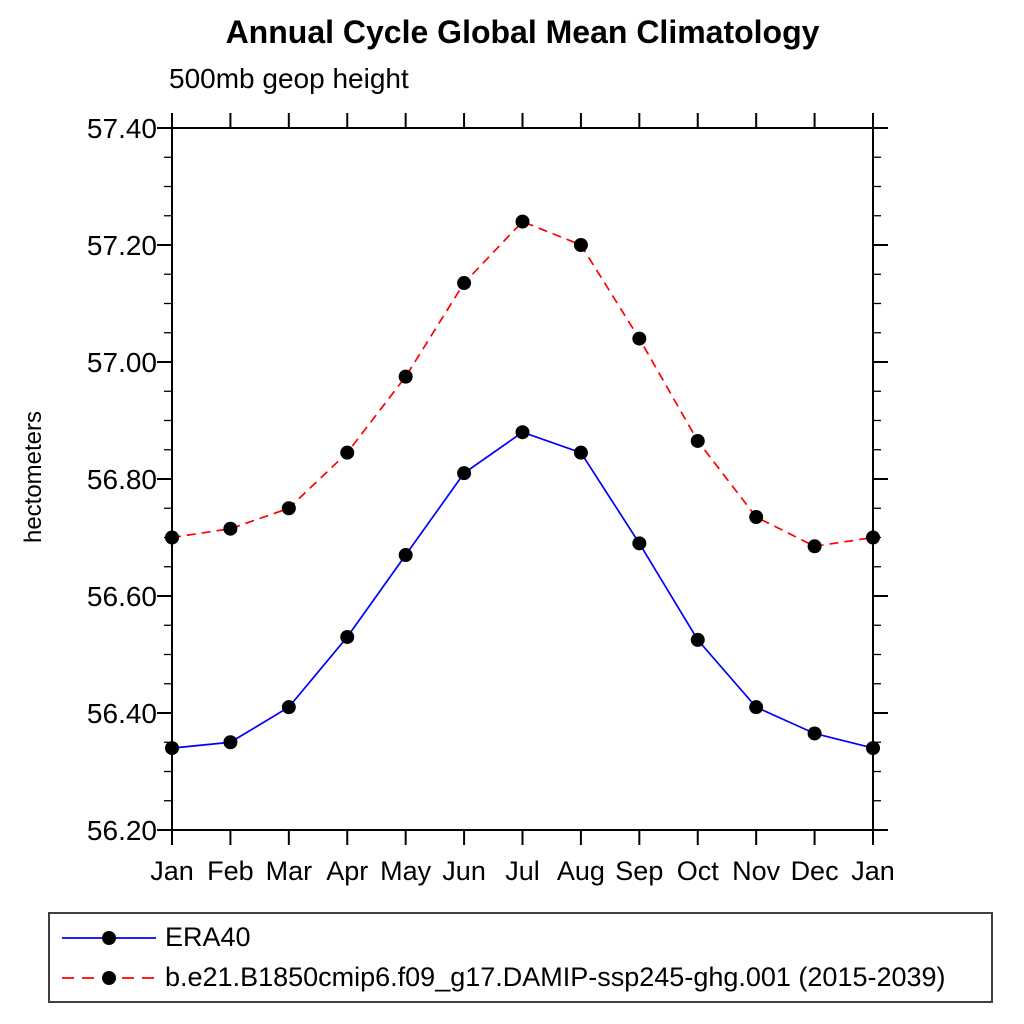 This screenshot has width=1024, height=1024. I want to click on chart-title: Annual Cycle Global Mean Climatology, so click(522, 32).